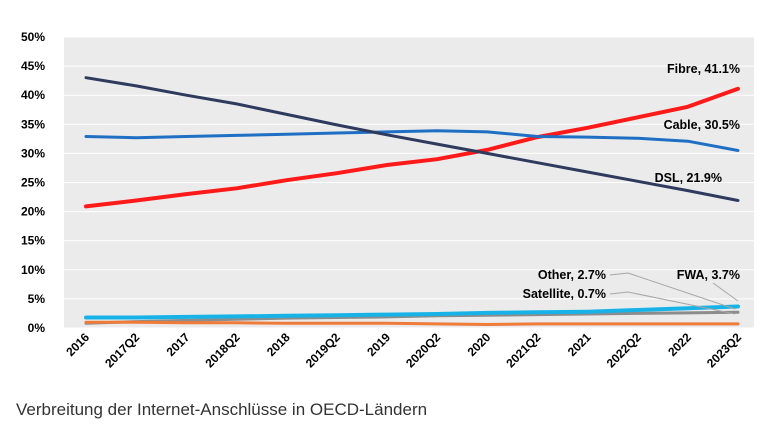  I want to click on y-axis-ticks: 0% 5% 10% 15% 20% 25% 30% 35% 40% 45% 50%, so click(33, 182).